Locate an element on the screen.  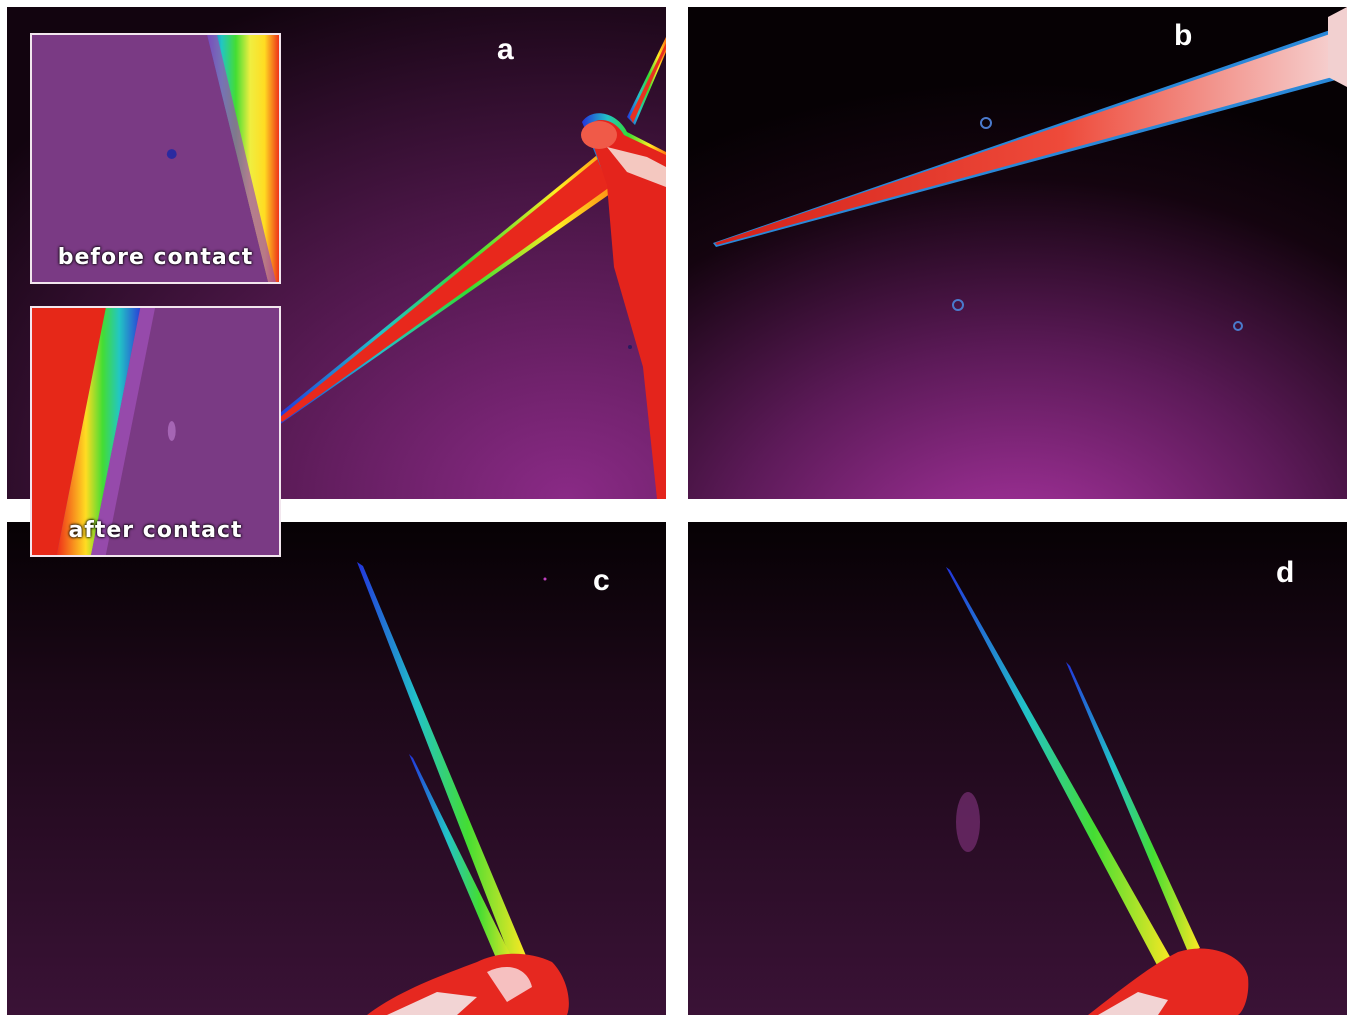
panel-d-label: d is located at coordinates (1285, 572).